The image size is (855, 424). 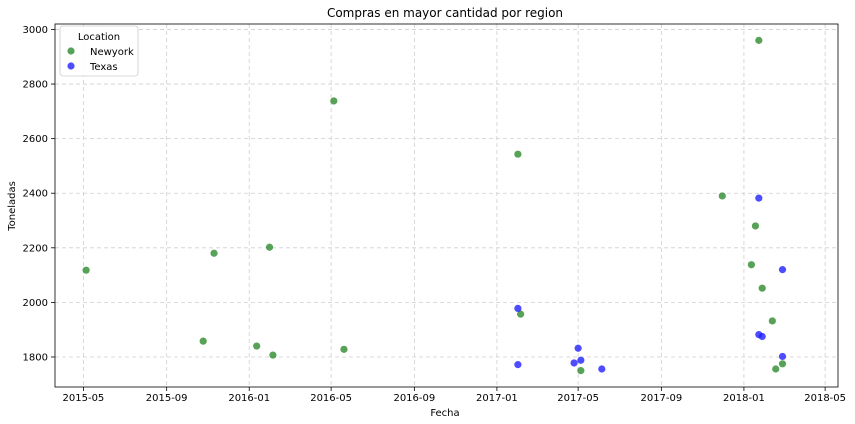 I want to click on y-tick-label: 2600, so click(x=35, y=139).